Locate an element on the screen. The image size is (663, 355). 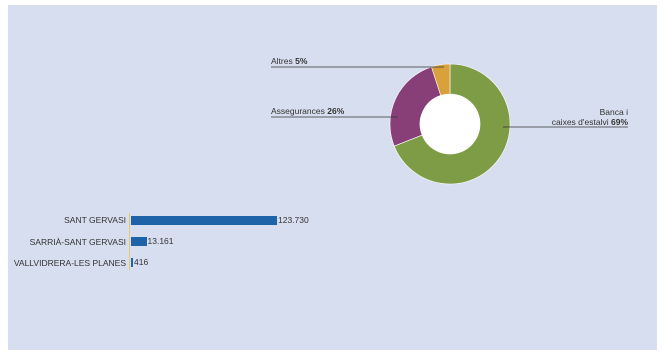
donut-label-altres: Altres 5% is located at coordinates (289, 61).